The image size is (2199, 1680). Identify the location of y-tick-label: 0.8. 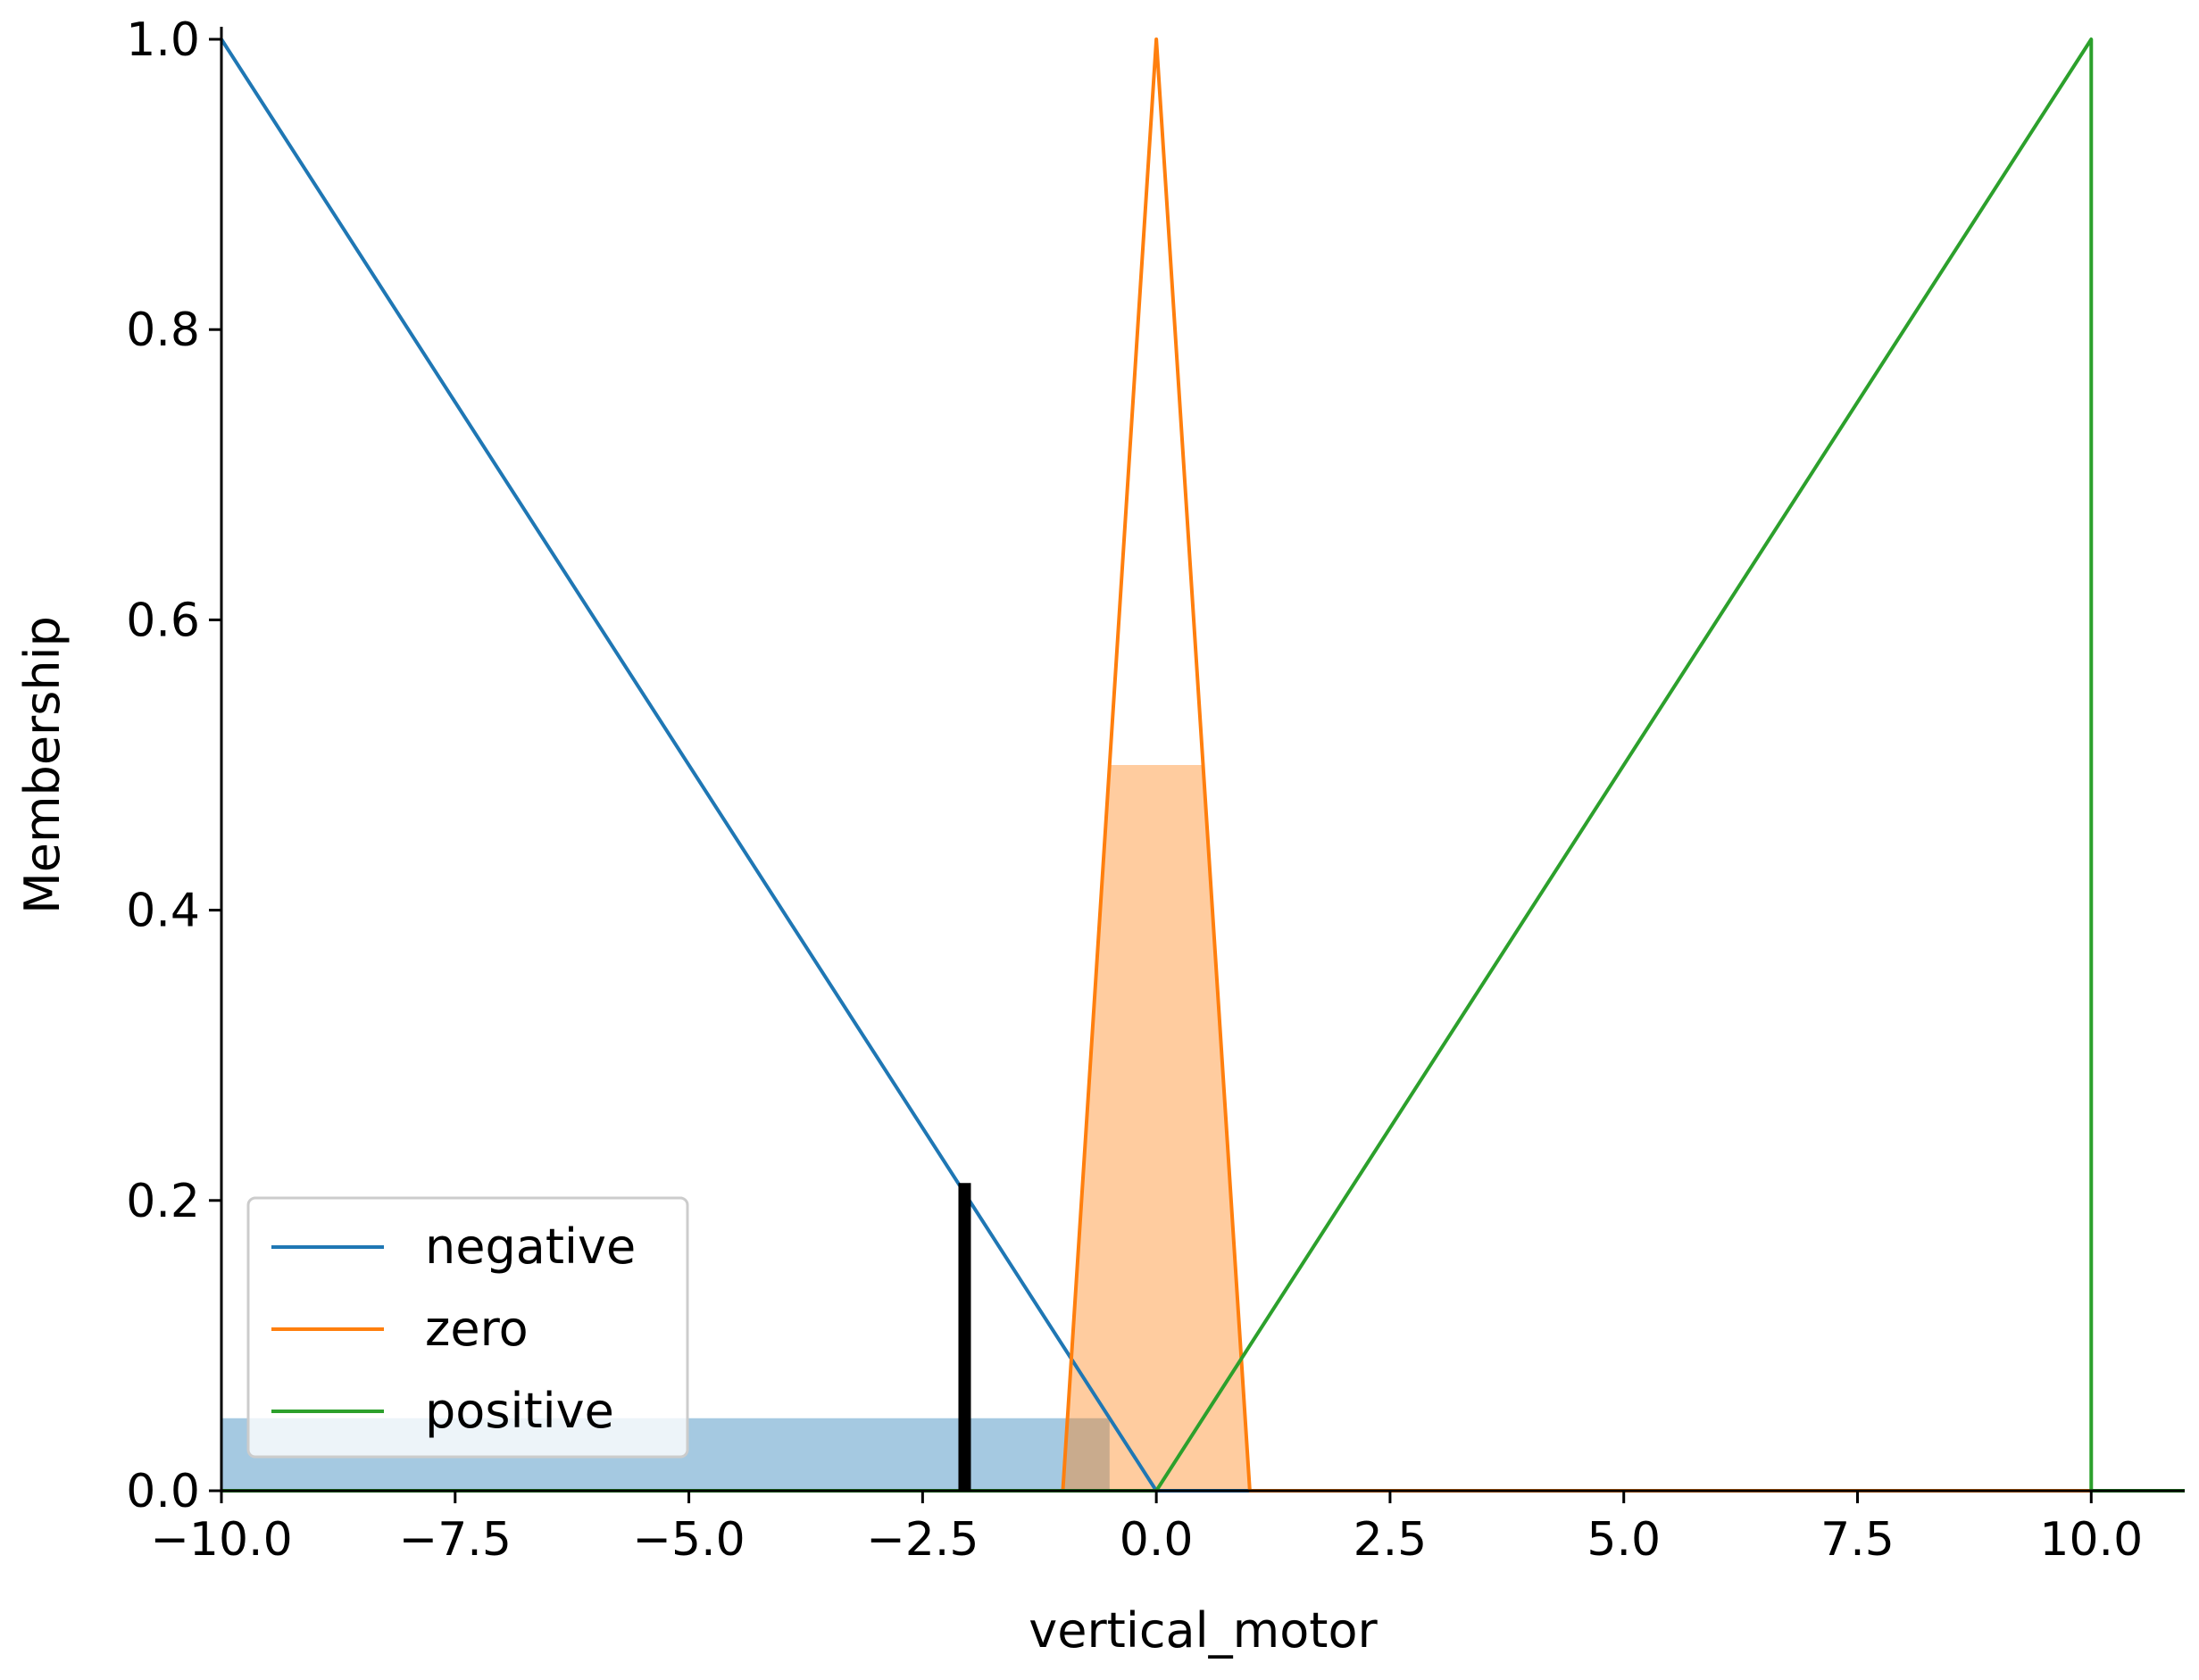
(163, 330).